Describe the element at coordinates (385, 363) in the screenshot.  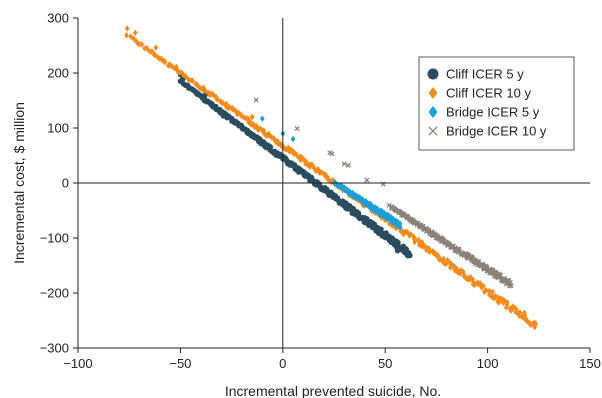
I see `x-tick-label: 50` at that location.